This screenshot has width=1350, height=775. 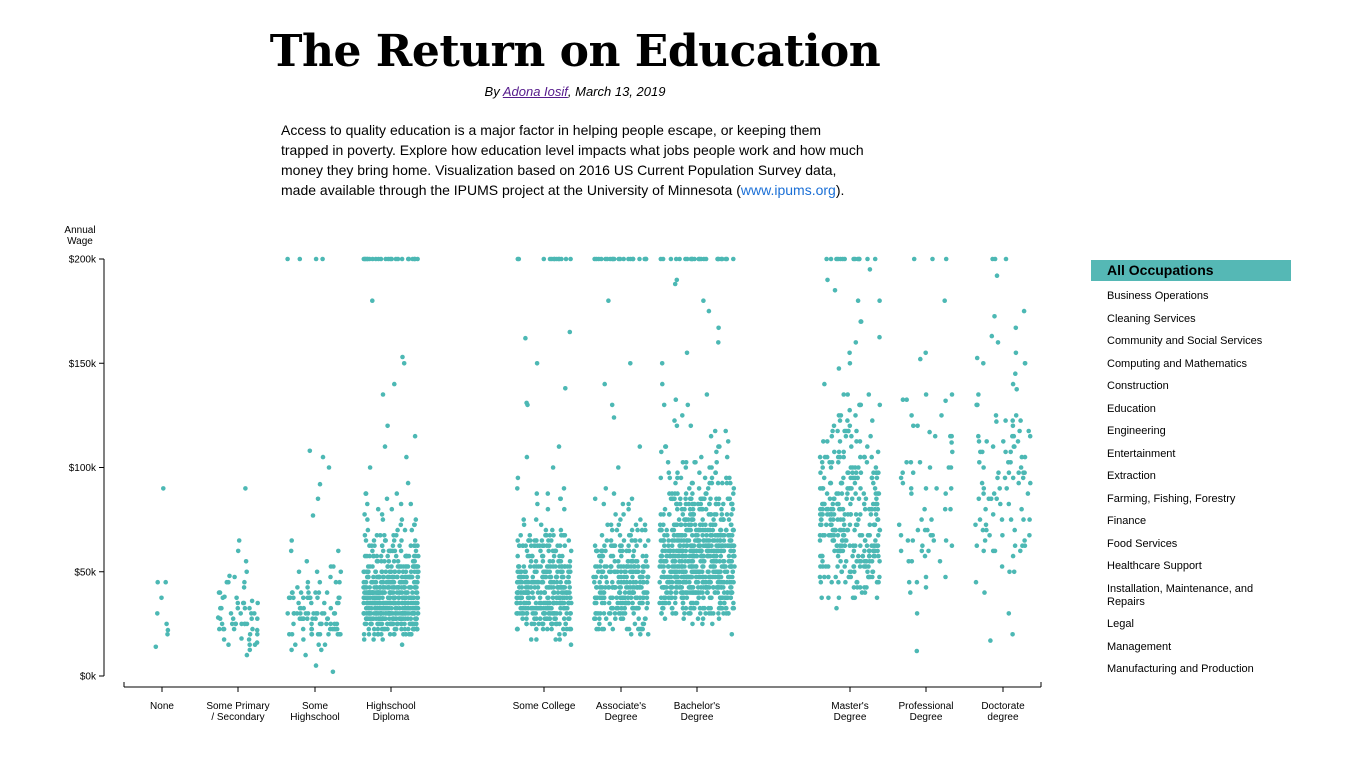 I want to click on legend-item-farming-fishing-forestry: Farming, Fishing, Forestry, so click(x=1171, y=498).